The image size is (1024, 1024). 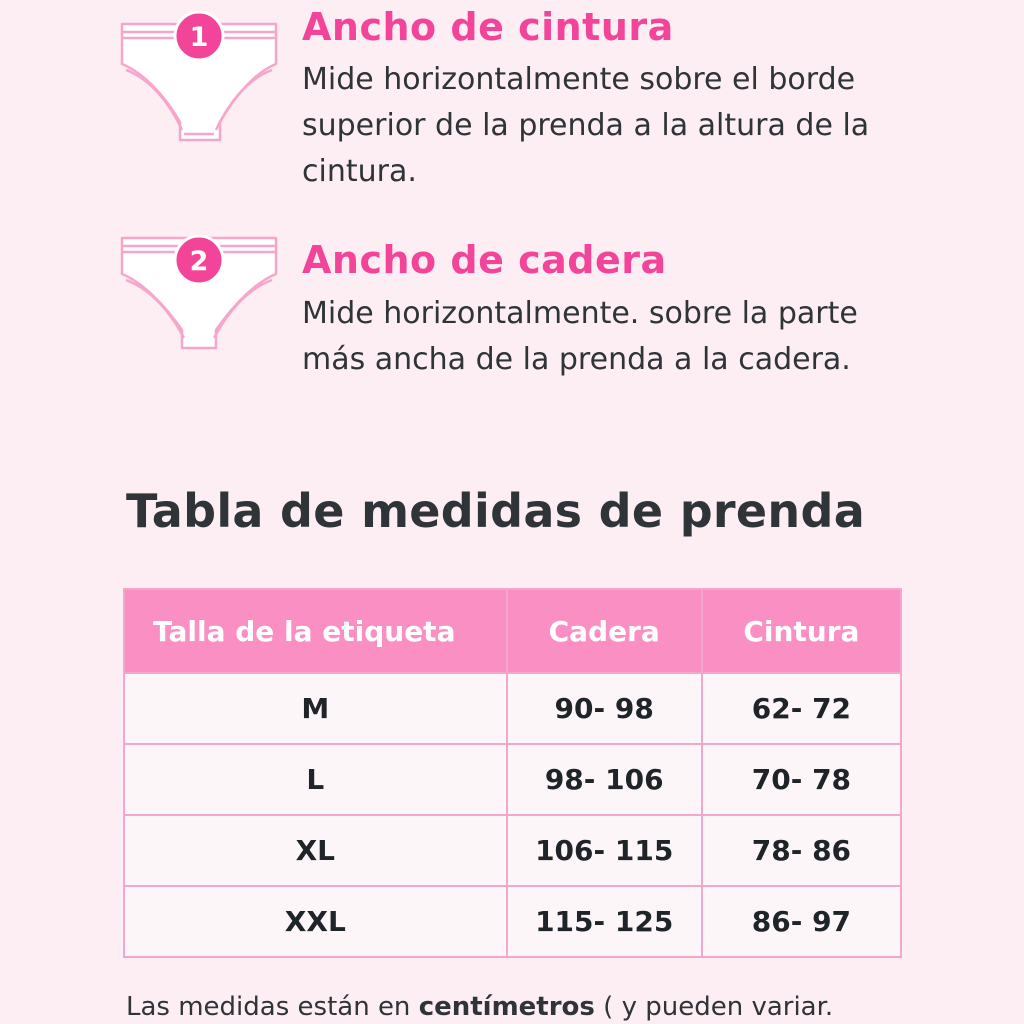 I want to click on footnote-suffix: ( y pueden variar., so click(x=714, y=1007).